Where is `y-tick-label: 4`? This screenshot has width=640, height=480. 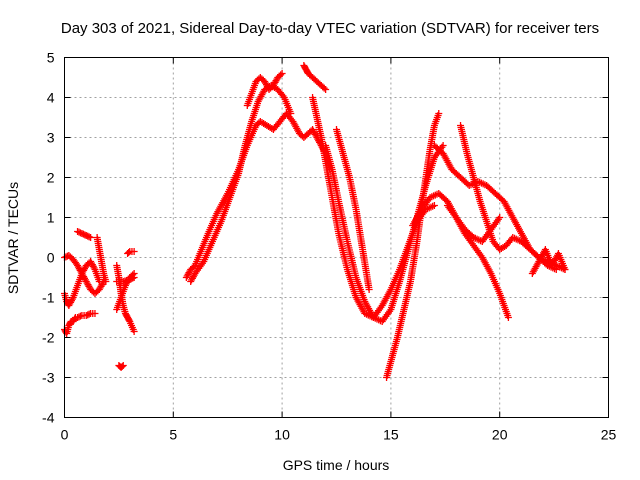 y-tick-label: 4 is located at coordinates (51, 98).